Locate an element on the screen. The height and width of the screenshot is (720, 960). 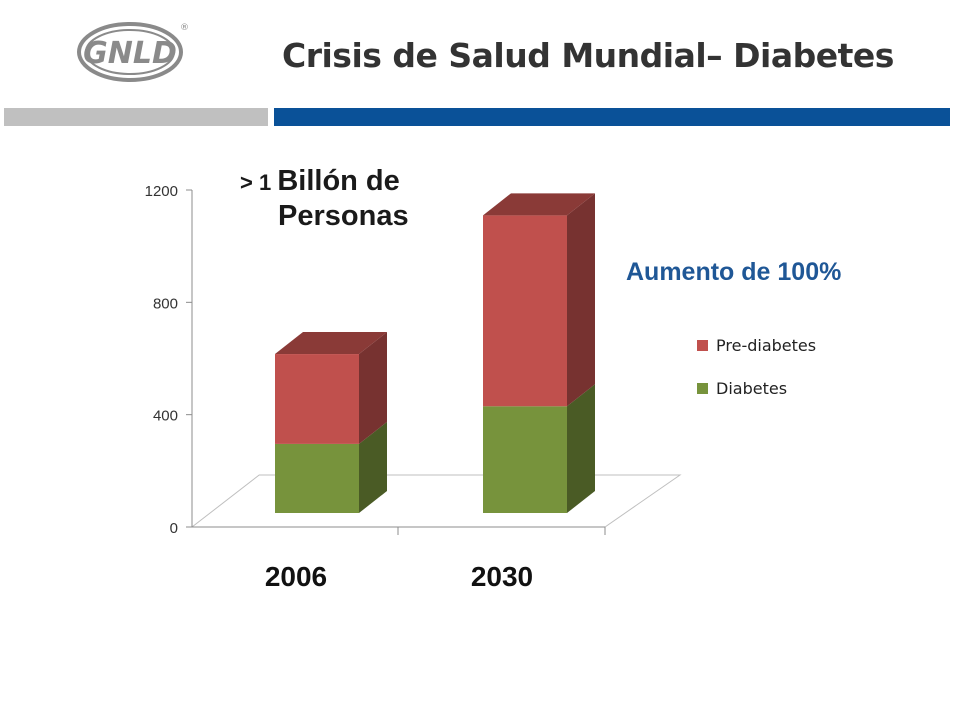
legend-swatch-pre-diabetes is located at coordinates (702, 345).